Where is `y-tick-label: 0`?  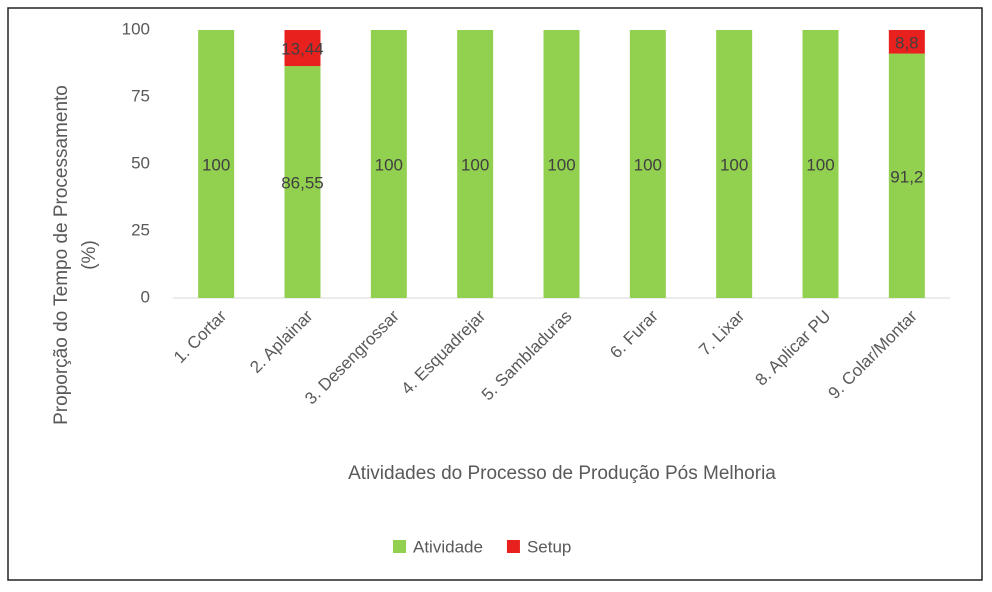 y-tick-label: 0 is located at coordinates (145, 296).